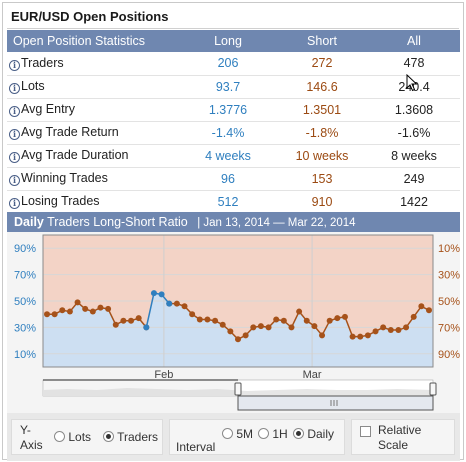 Image resolution: width=466 pixels, height=462 pixels. I want to click on long-value: 4 weeks, so click(228, 156).